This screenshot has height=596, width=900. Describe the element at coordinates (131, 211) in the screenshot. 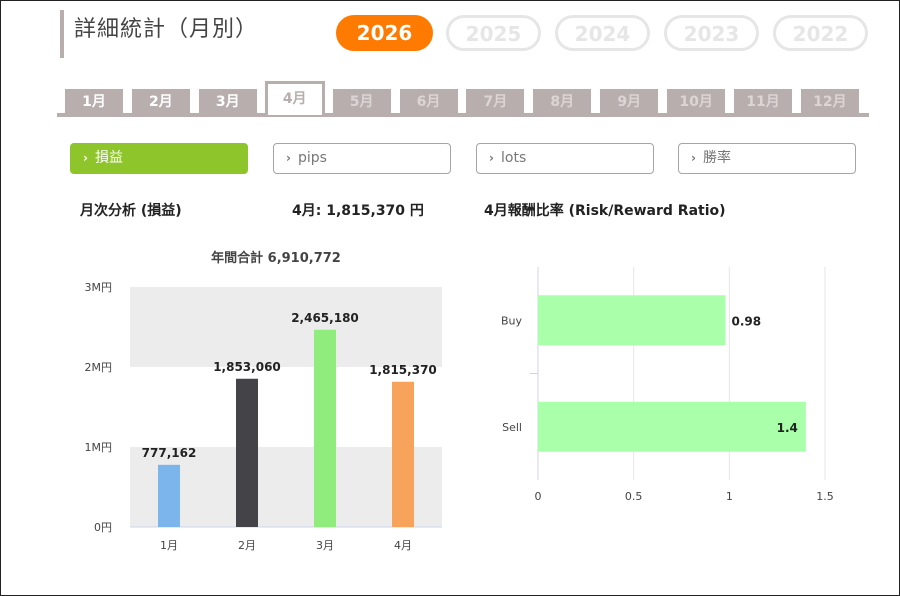

I see `monthly-analysis-label: 月次分析 (損益)` at that location.